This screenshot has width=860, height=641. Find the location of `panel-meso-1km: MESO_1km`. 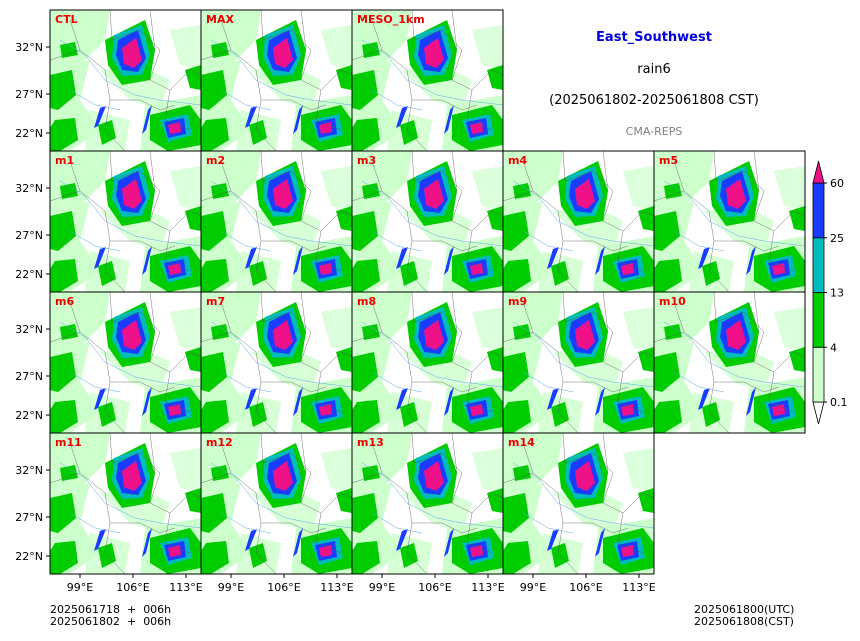

panel-meso-1km: MESO_1km is located at coordinates (427, 80).